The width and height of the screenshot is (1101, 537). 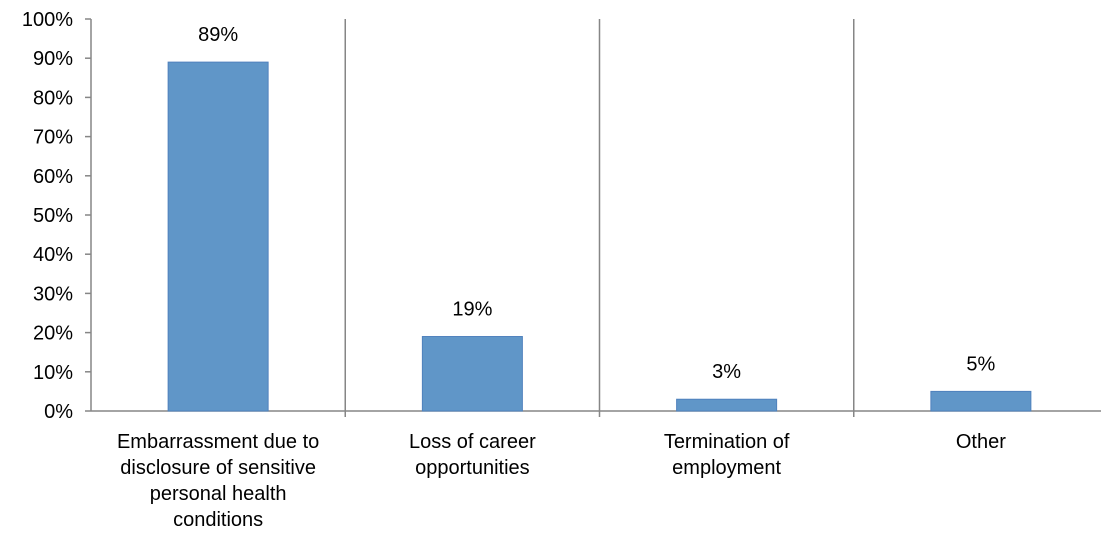 I want to click on category-label-line: disclosure of sensitive, so click(x=218, y=468).